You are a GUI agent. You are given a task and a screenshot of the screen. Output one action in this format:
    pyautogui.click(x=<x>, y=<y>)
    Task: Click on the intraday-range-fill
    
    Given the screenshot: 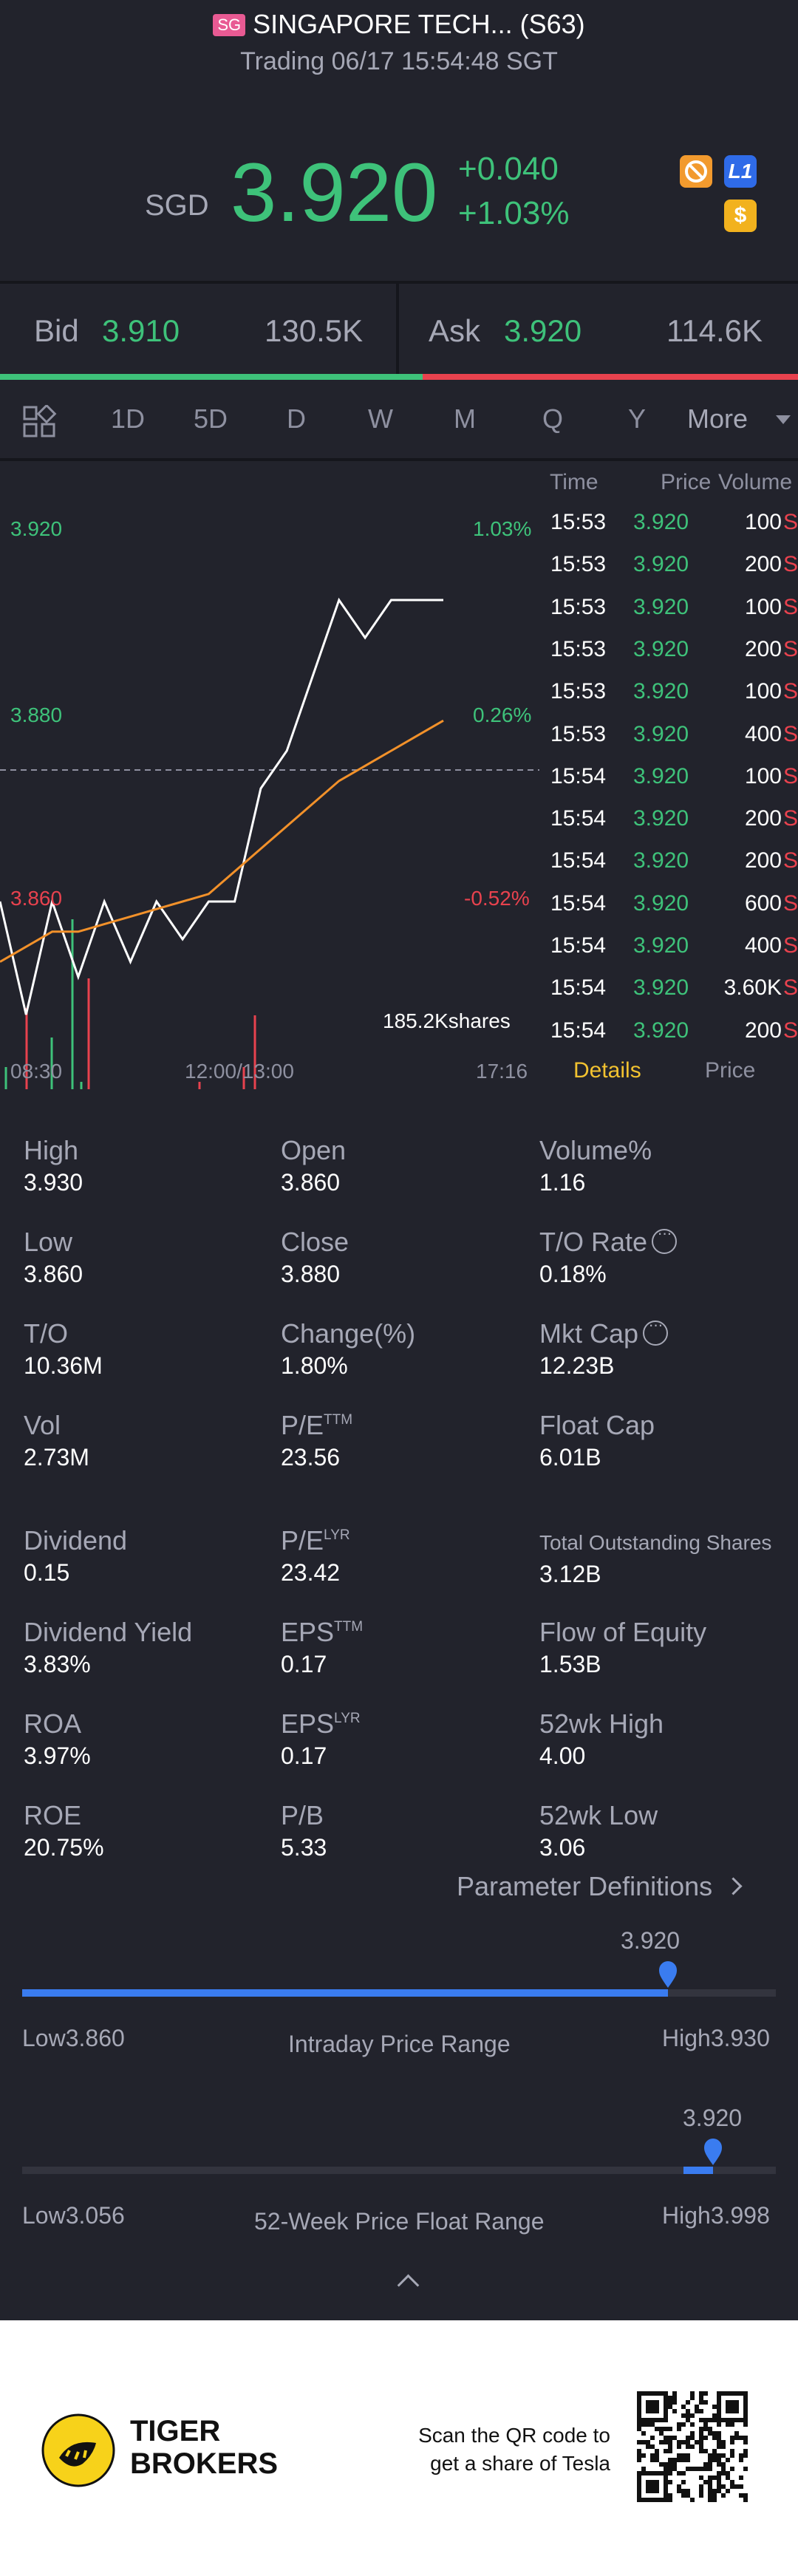 What is the action you would take?
    pyautogui.click(x=345, y=1993)
    